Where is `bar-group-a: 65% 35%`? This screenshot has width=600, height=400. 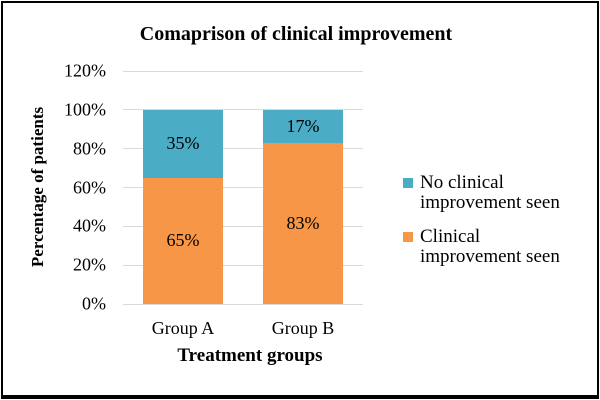
bar-group-a: 65% 35% is located at coordinates (183, 187).